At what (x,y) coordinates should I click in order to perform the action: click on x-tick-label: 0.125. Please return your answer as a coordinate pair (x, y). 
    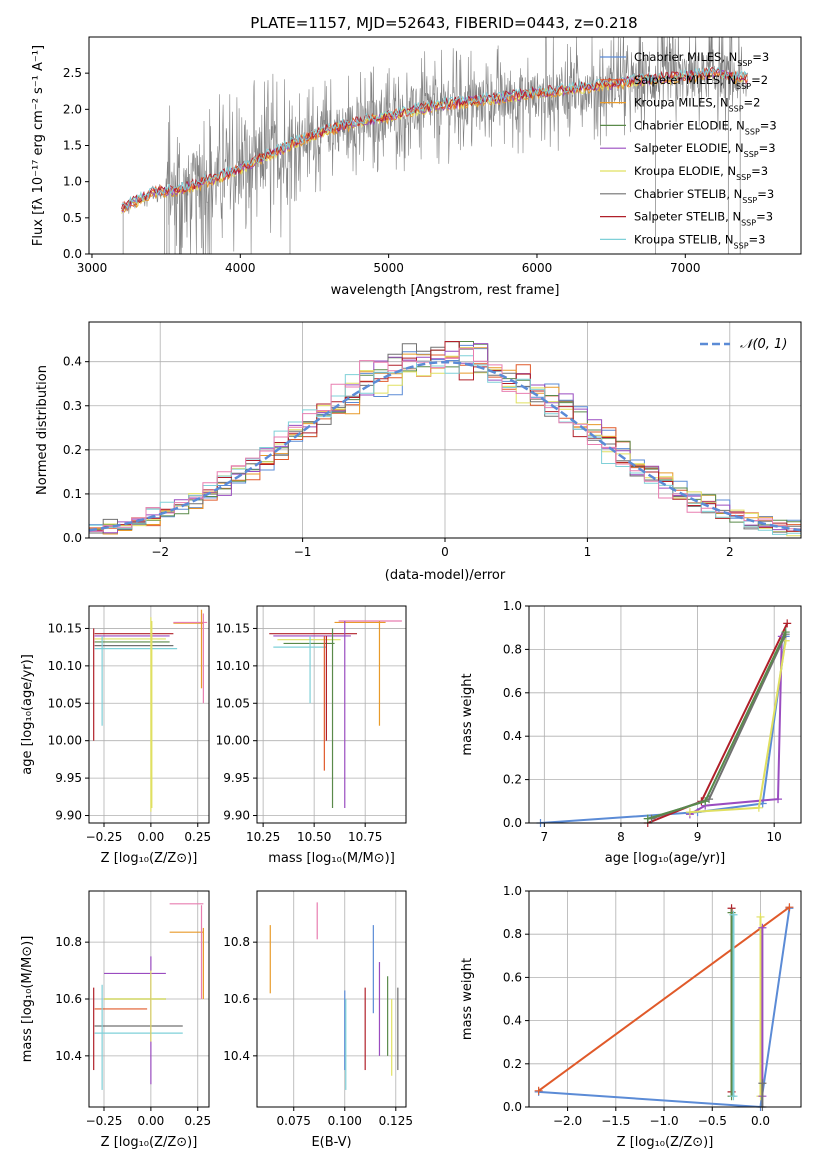
    Looking at the image, I should click on (396, 1121).